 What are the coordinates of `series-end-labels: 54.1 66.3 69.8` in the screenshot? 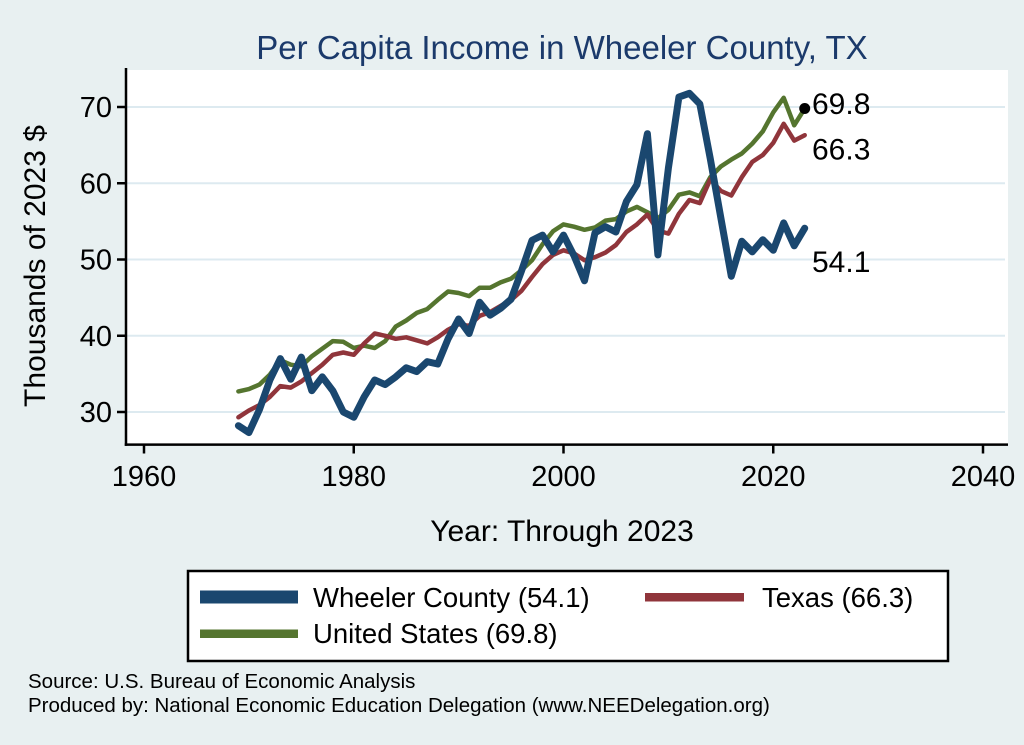 It's located at (834, 183).